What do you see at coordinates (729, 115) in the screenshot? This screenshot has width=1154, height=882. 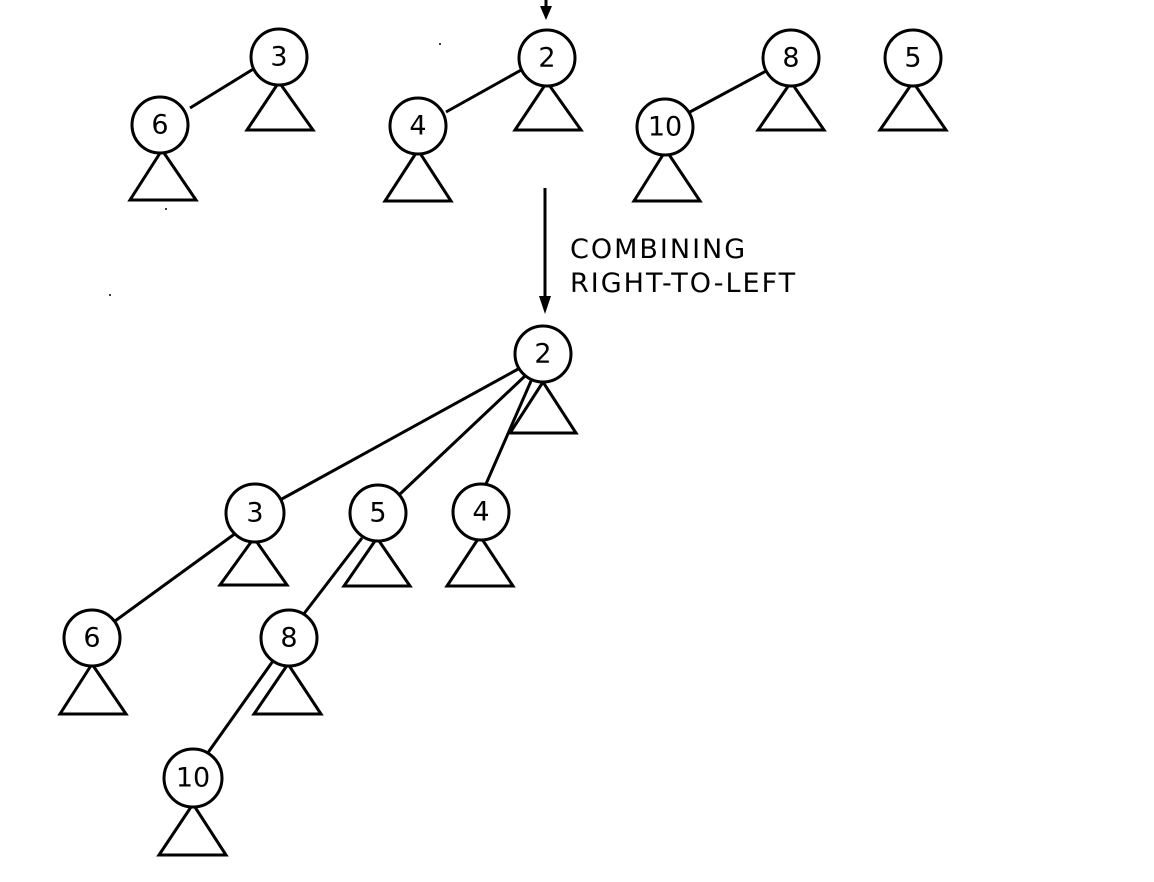 I see `top-tree-3: 8 10` at bounding box center [729, 115].